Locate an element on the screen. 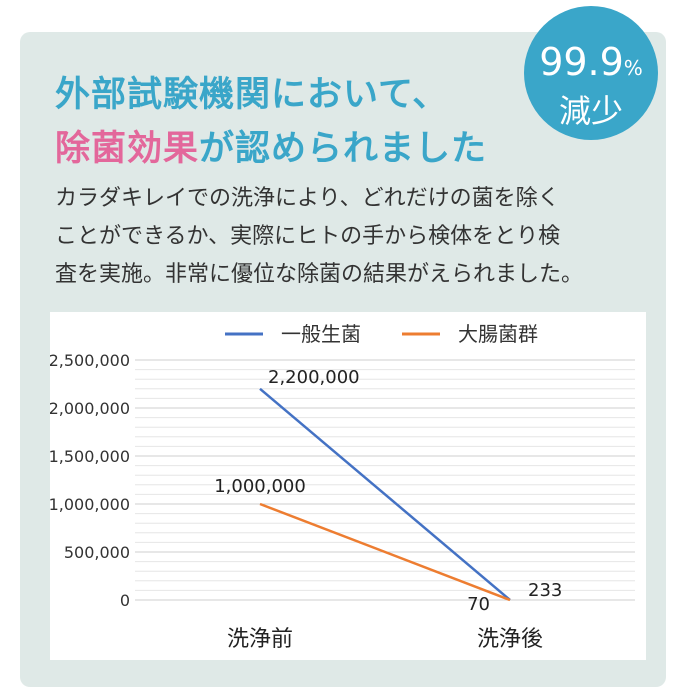 The image size is (700, 700). legend-label: 大腸菌群 is located at coordinates (498, 334).